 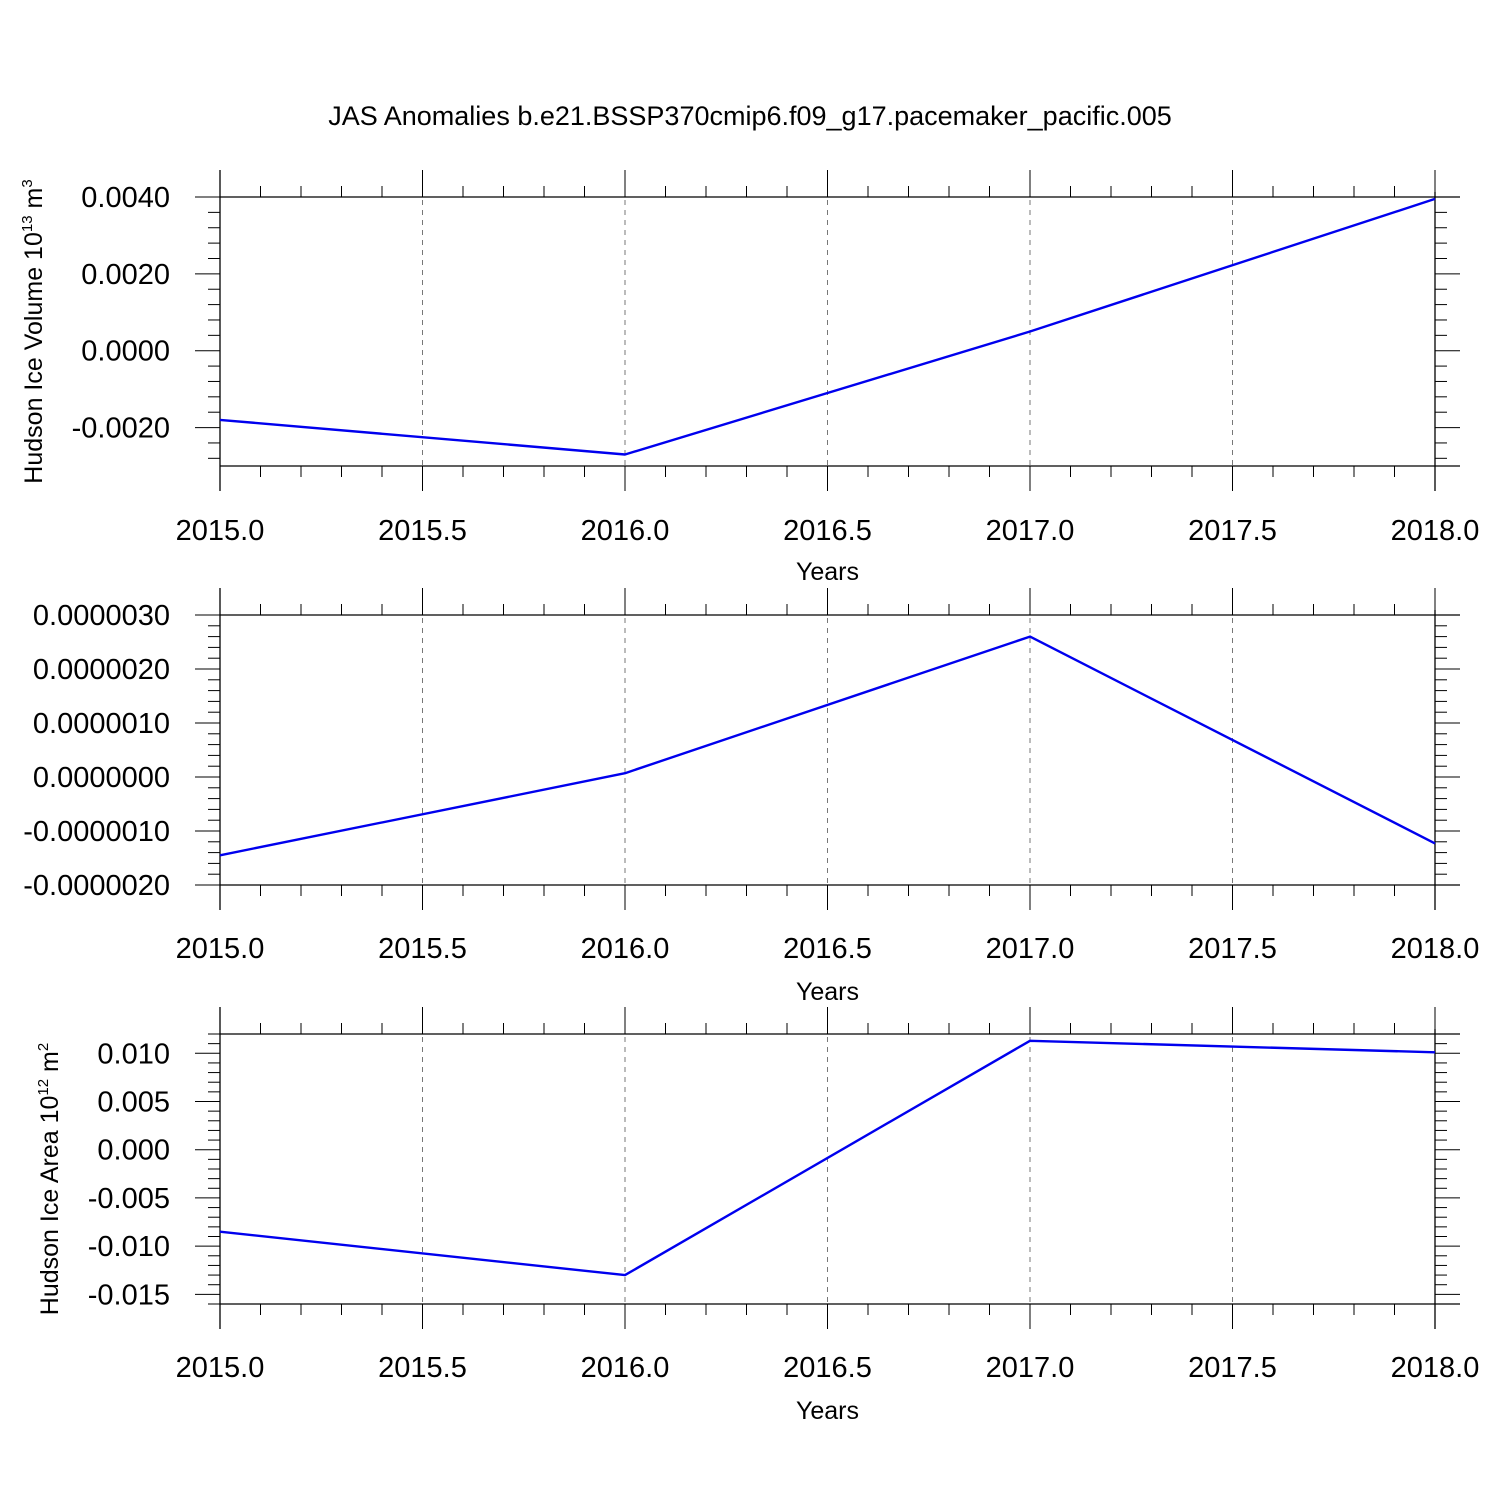 What do you see at coordinates (125, 275) in the screenshot?
I see `y-tick-label: 0.0020` at bounding box center [125, 275].